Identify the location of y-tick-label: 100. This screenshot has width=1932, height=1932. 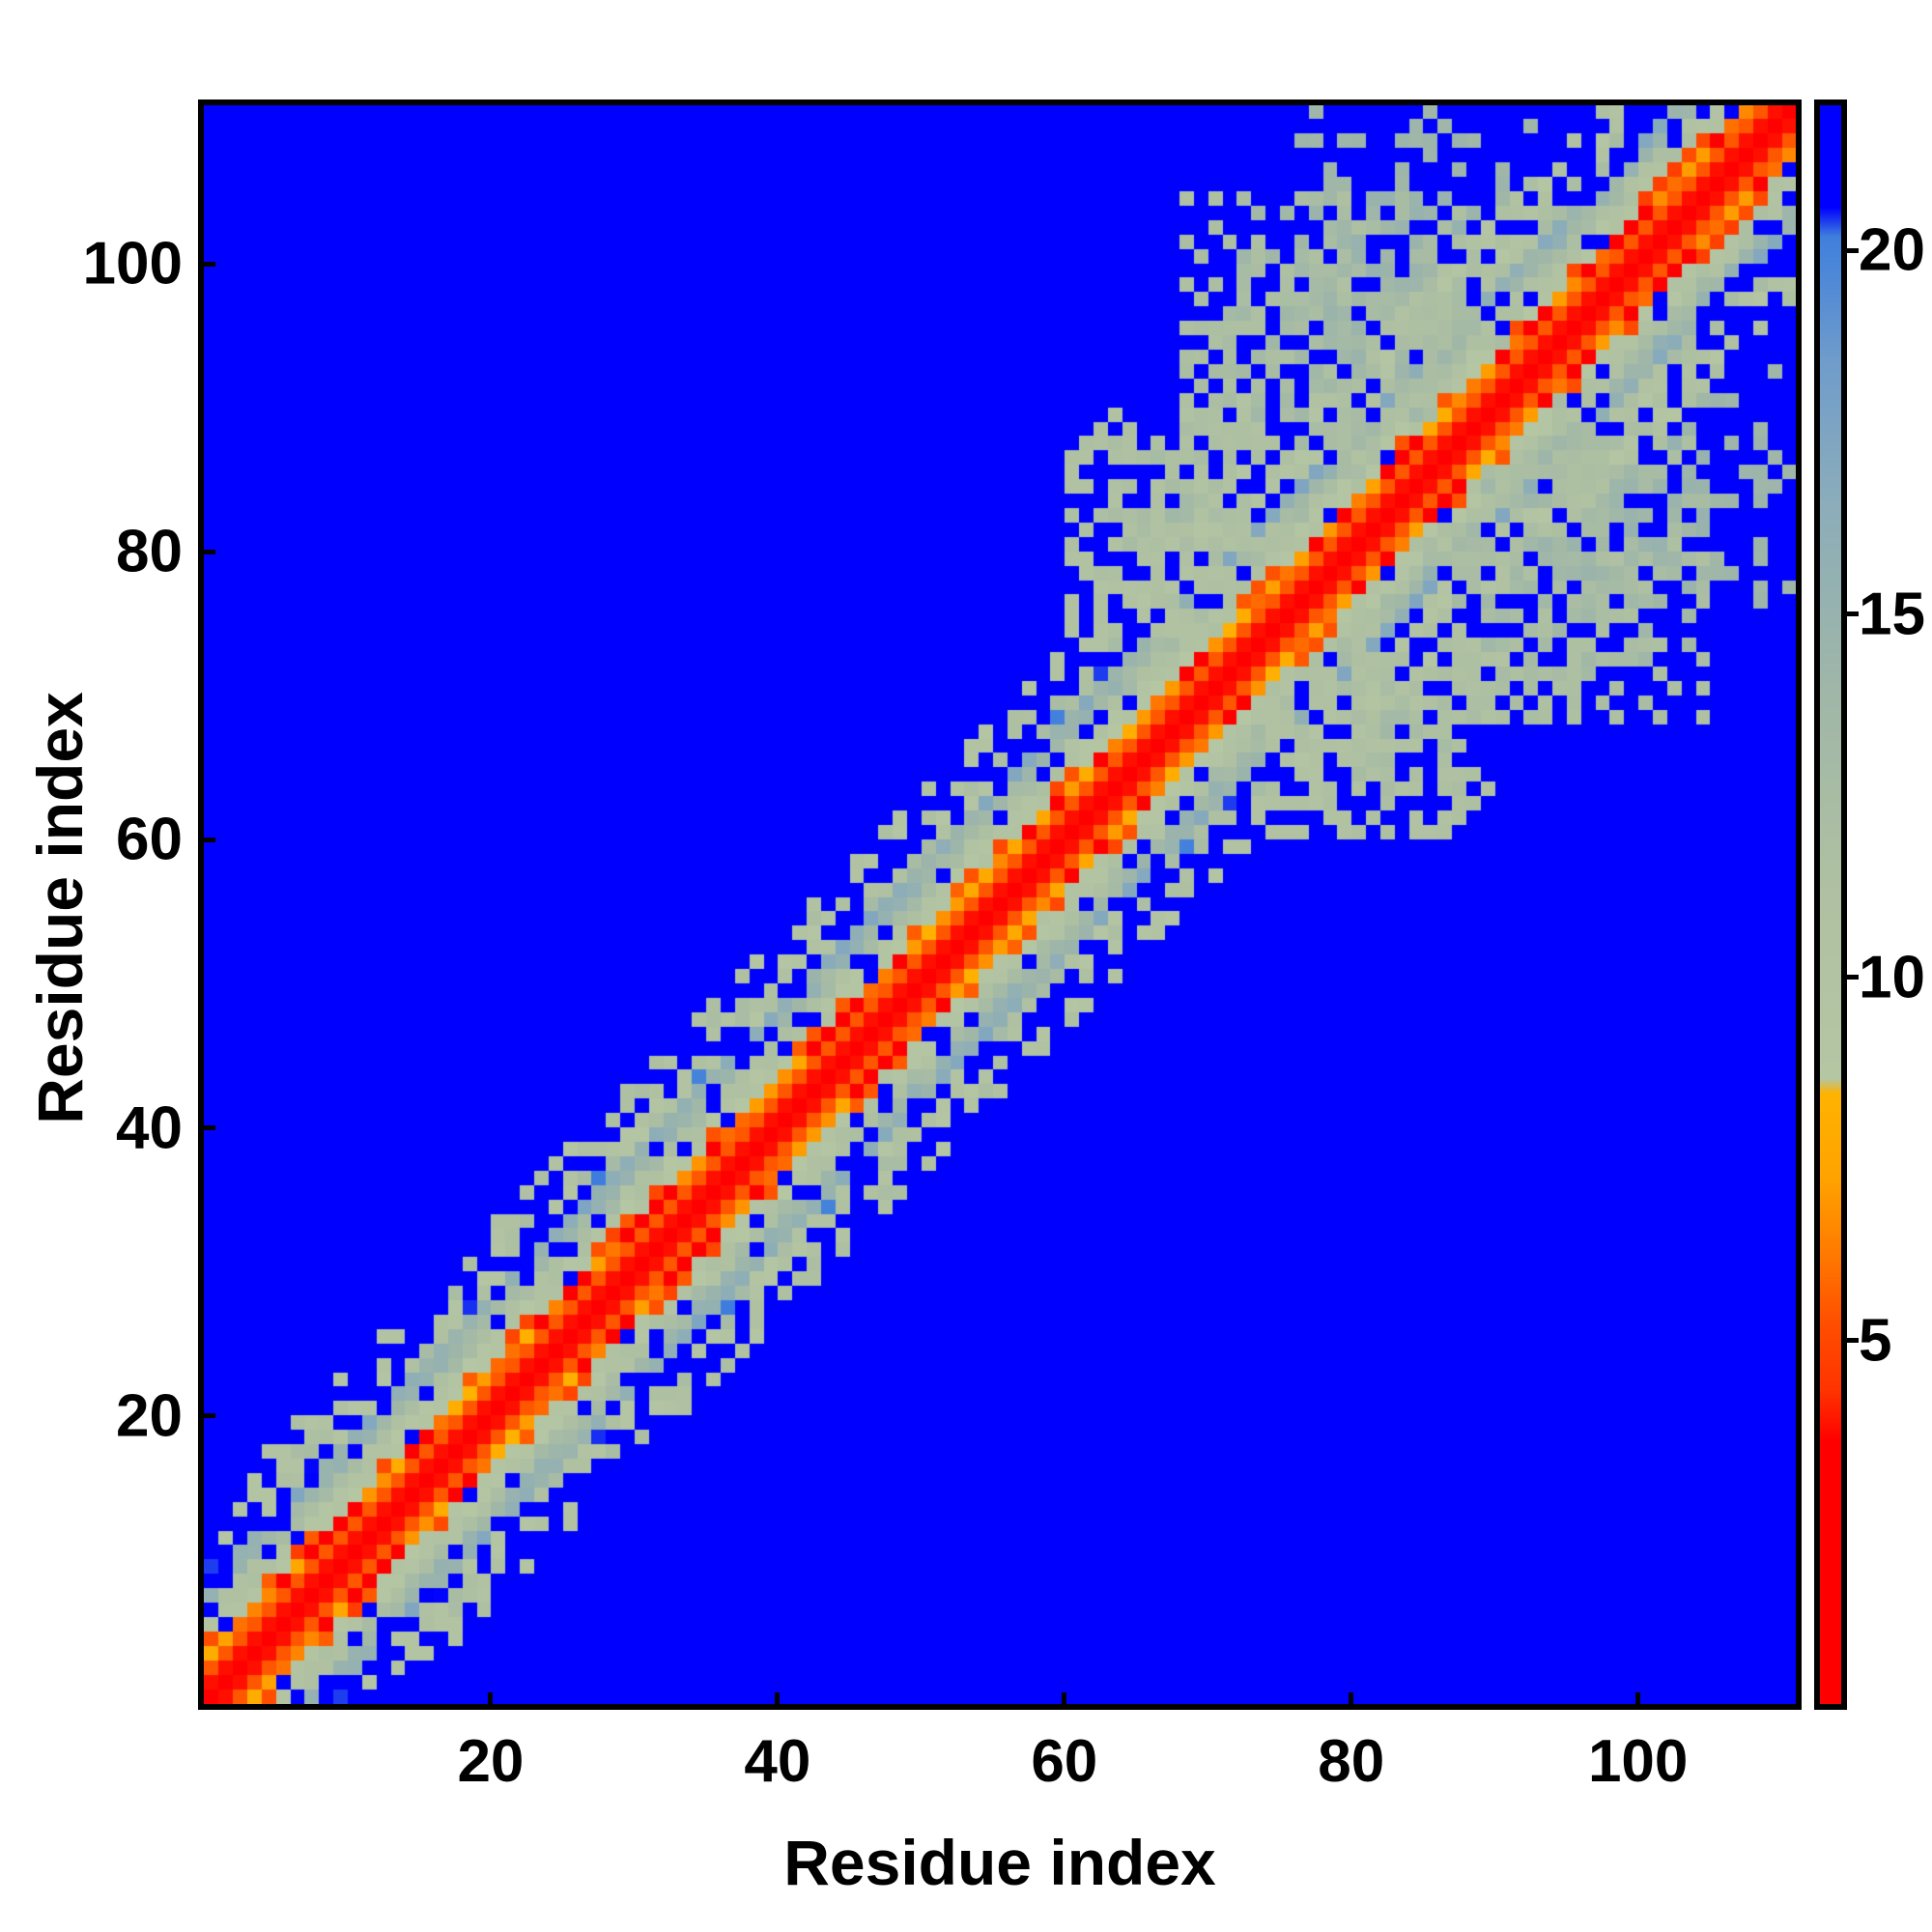
(132, 264).